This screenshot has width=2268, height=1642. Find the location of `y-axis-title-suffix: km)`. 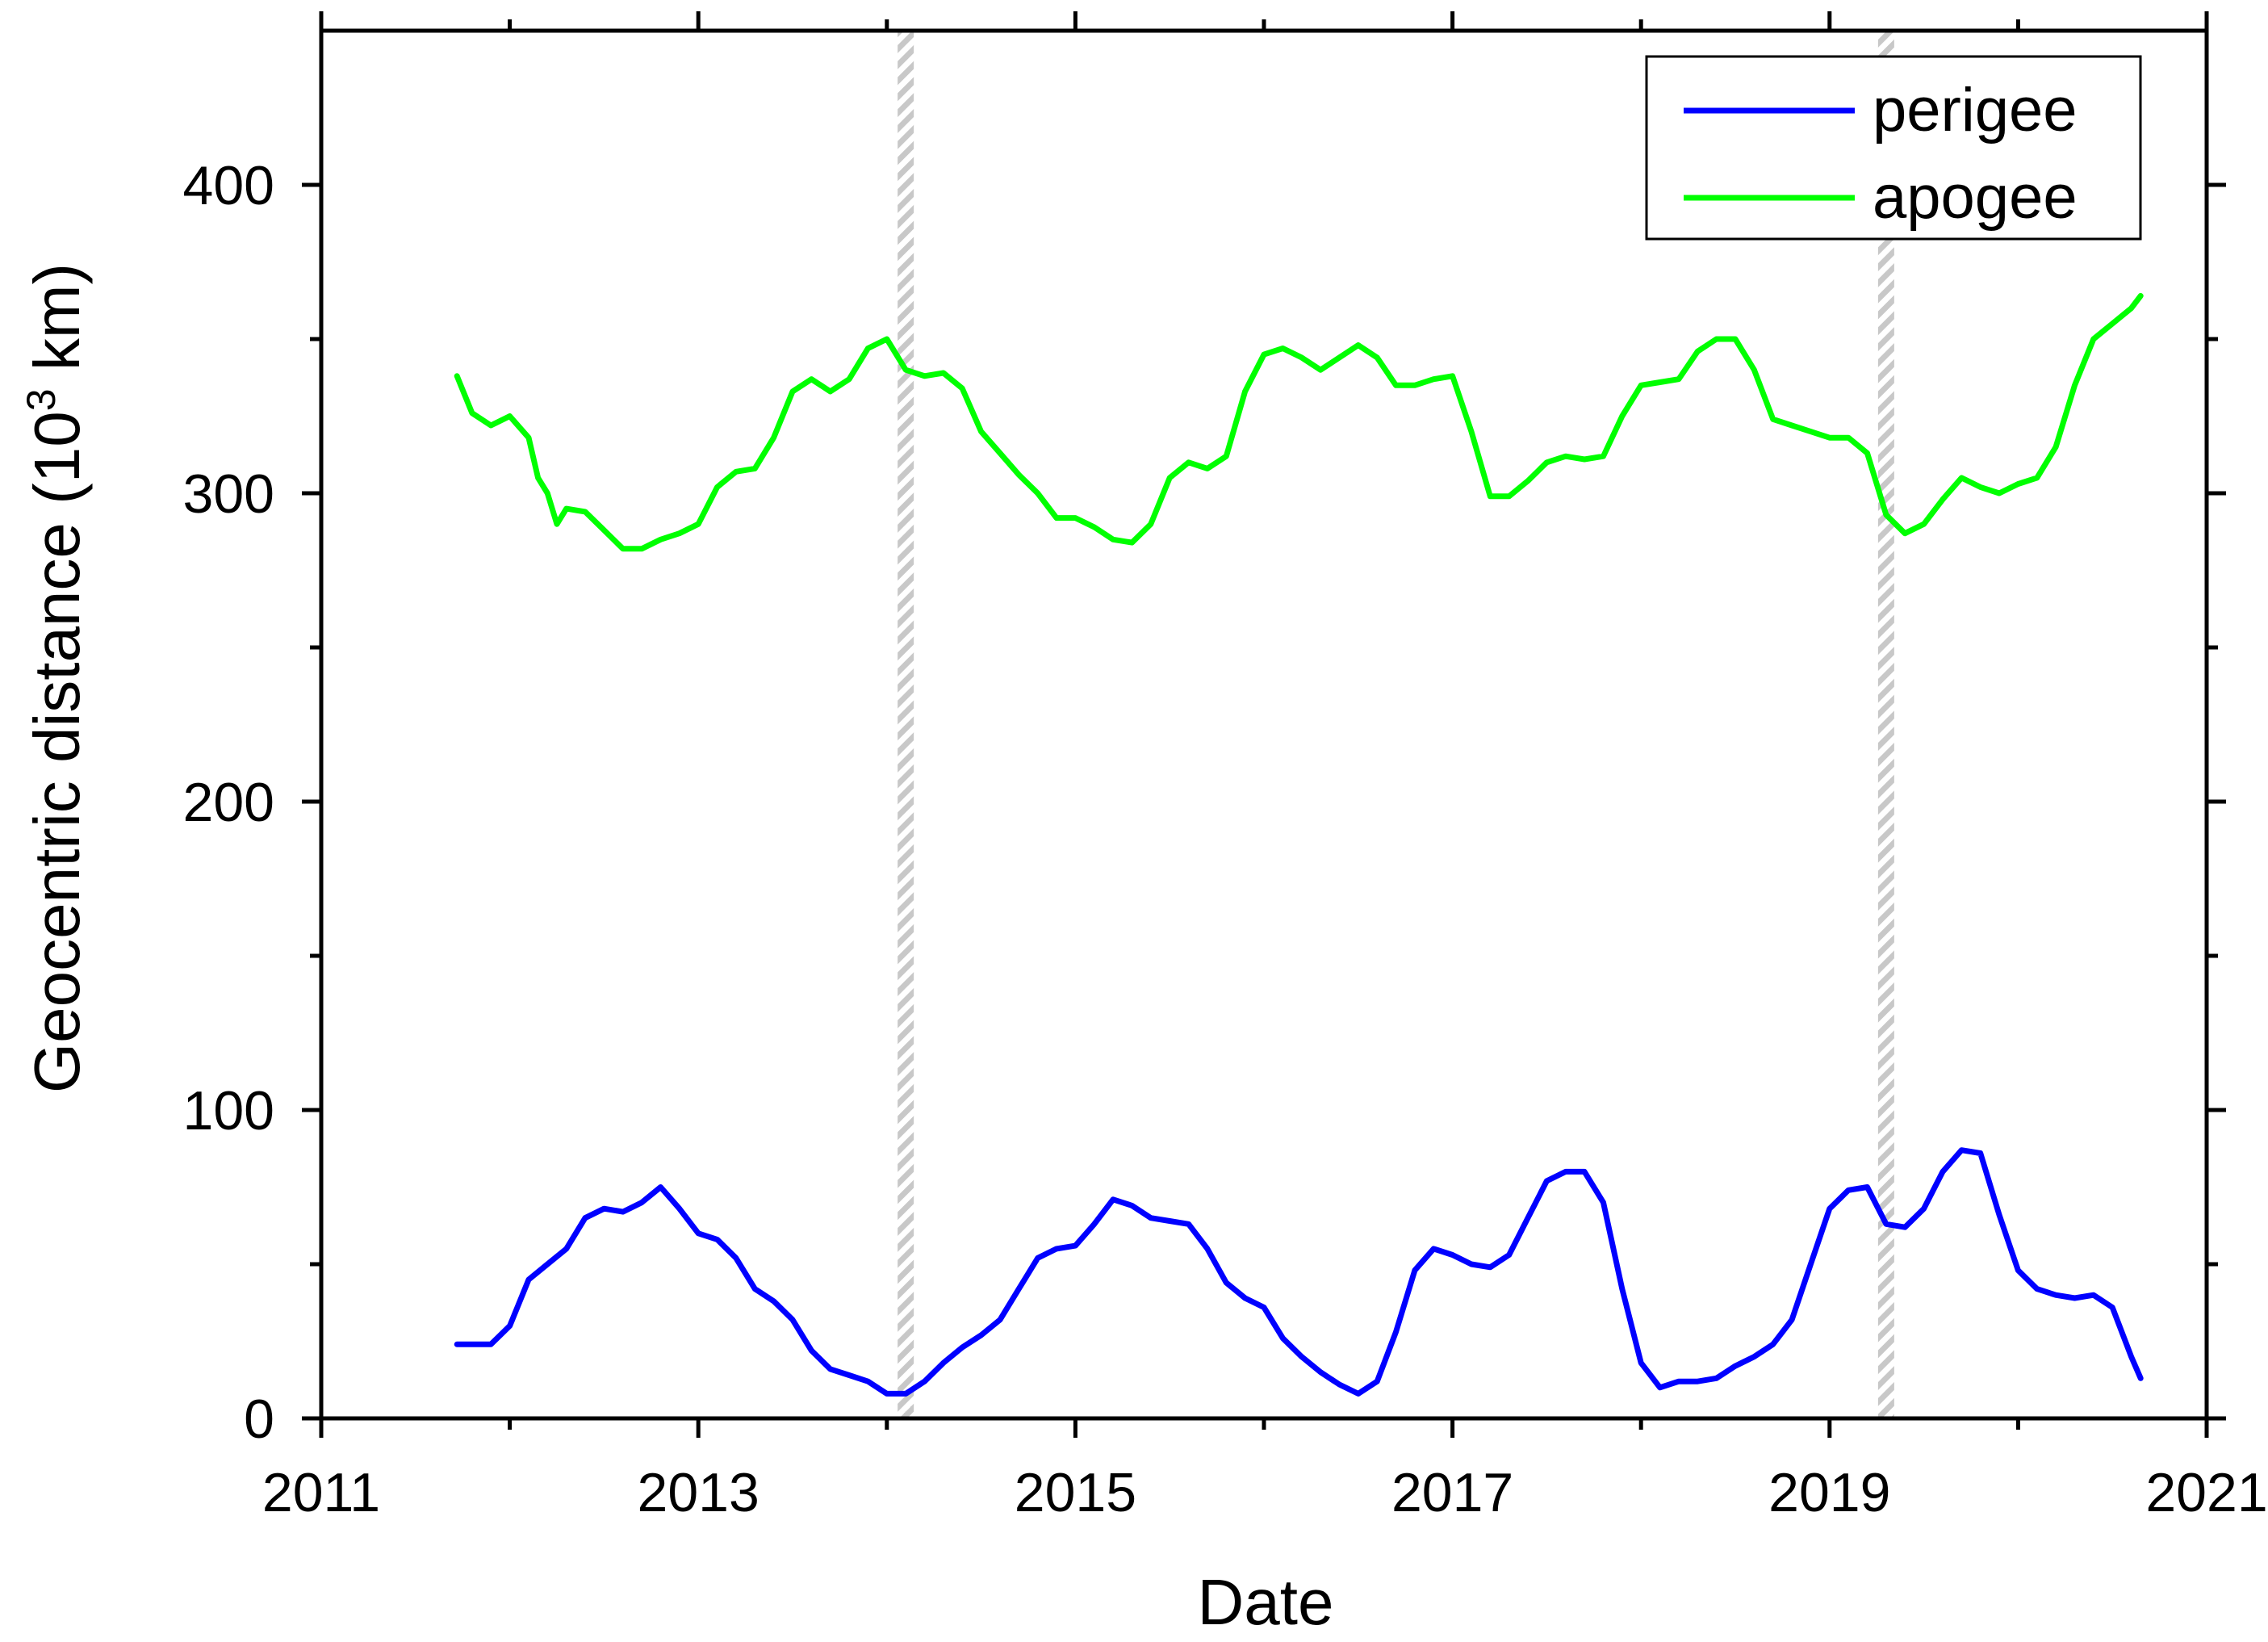

y-axis-title-suffix: km) is located at coordinates (57, 326).